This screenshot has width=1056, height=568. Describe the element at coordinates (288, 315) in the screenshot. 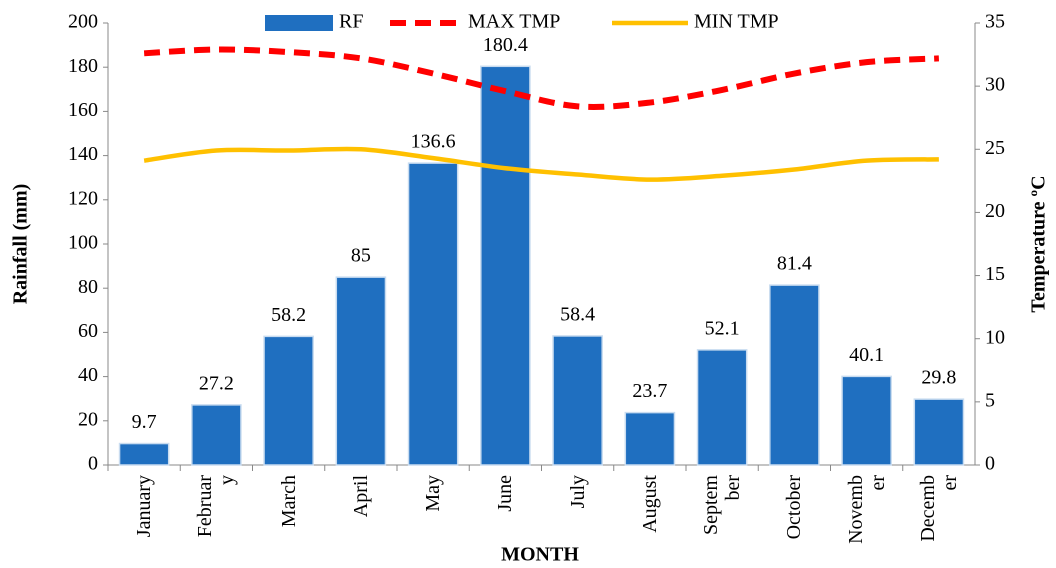

I see `data-label: 58.2` at that location.